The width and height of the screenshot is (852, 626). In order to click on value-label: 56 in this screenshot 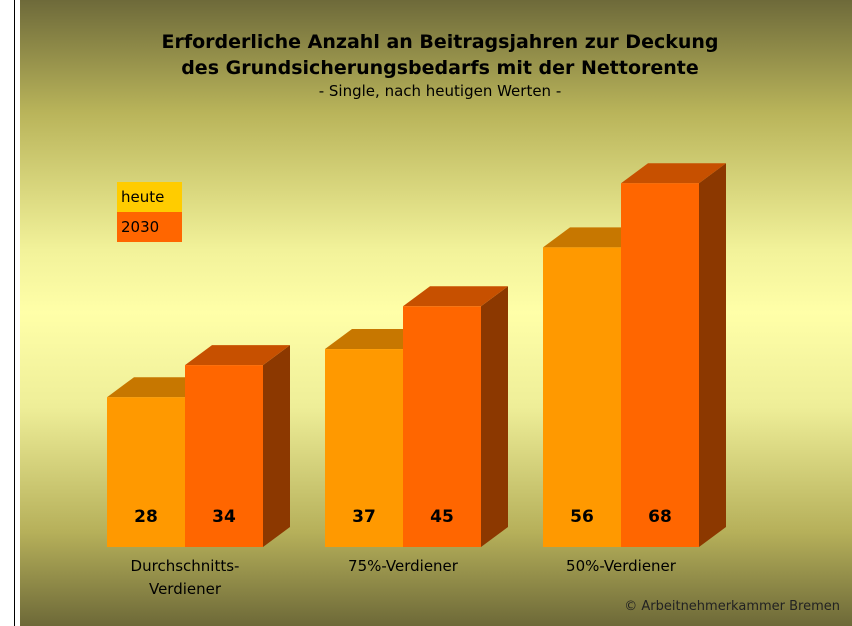, I will do `click(582, 517)`.